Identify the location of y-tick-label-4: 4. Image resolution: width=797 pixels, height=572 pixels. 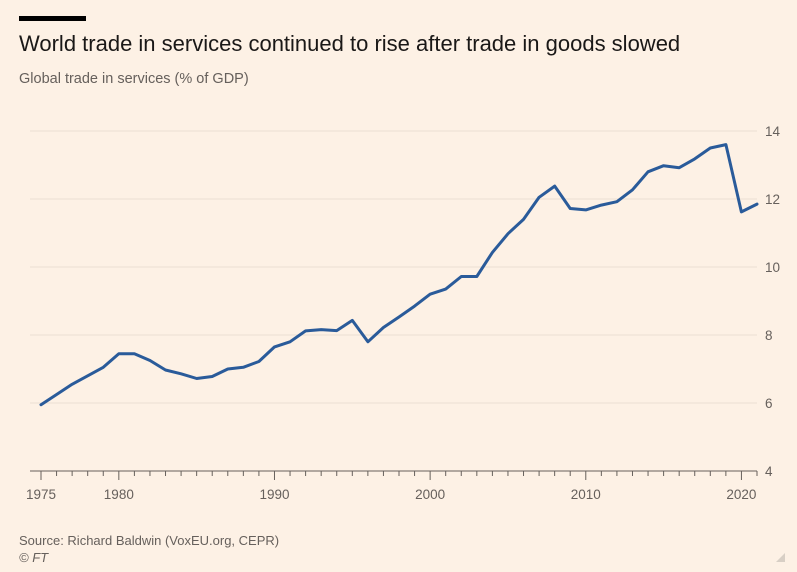
(769, 471).